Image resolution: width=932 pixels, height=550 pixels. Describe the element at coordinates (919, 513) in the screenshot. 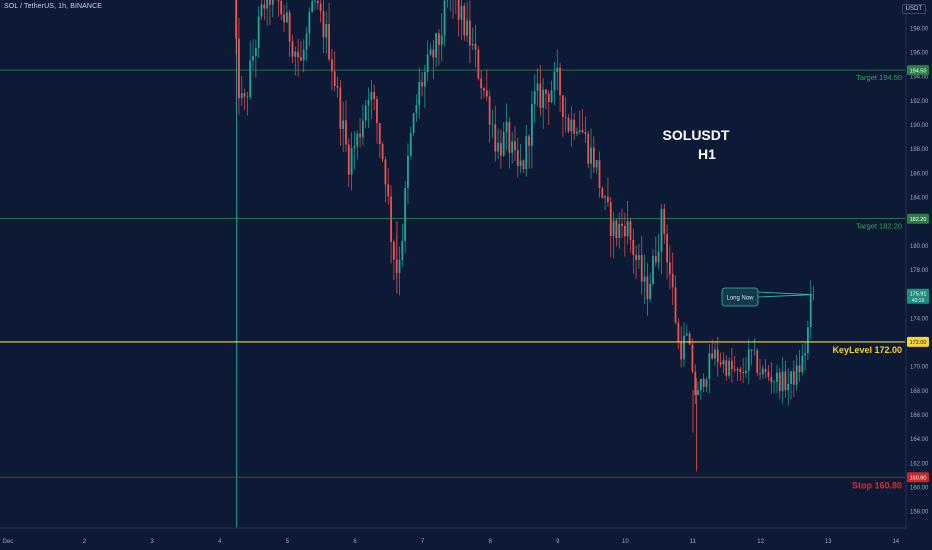

I see `y-tick-label: 158.00` at that location.